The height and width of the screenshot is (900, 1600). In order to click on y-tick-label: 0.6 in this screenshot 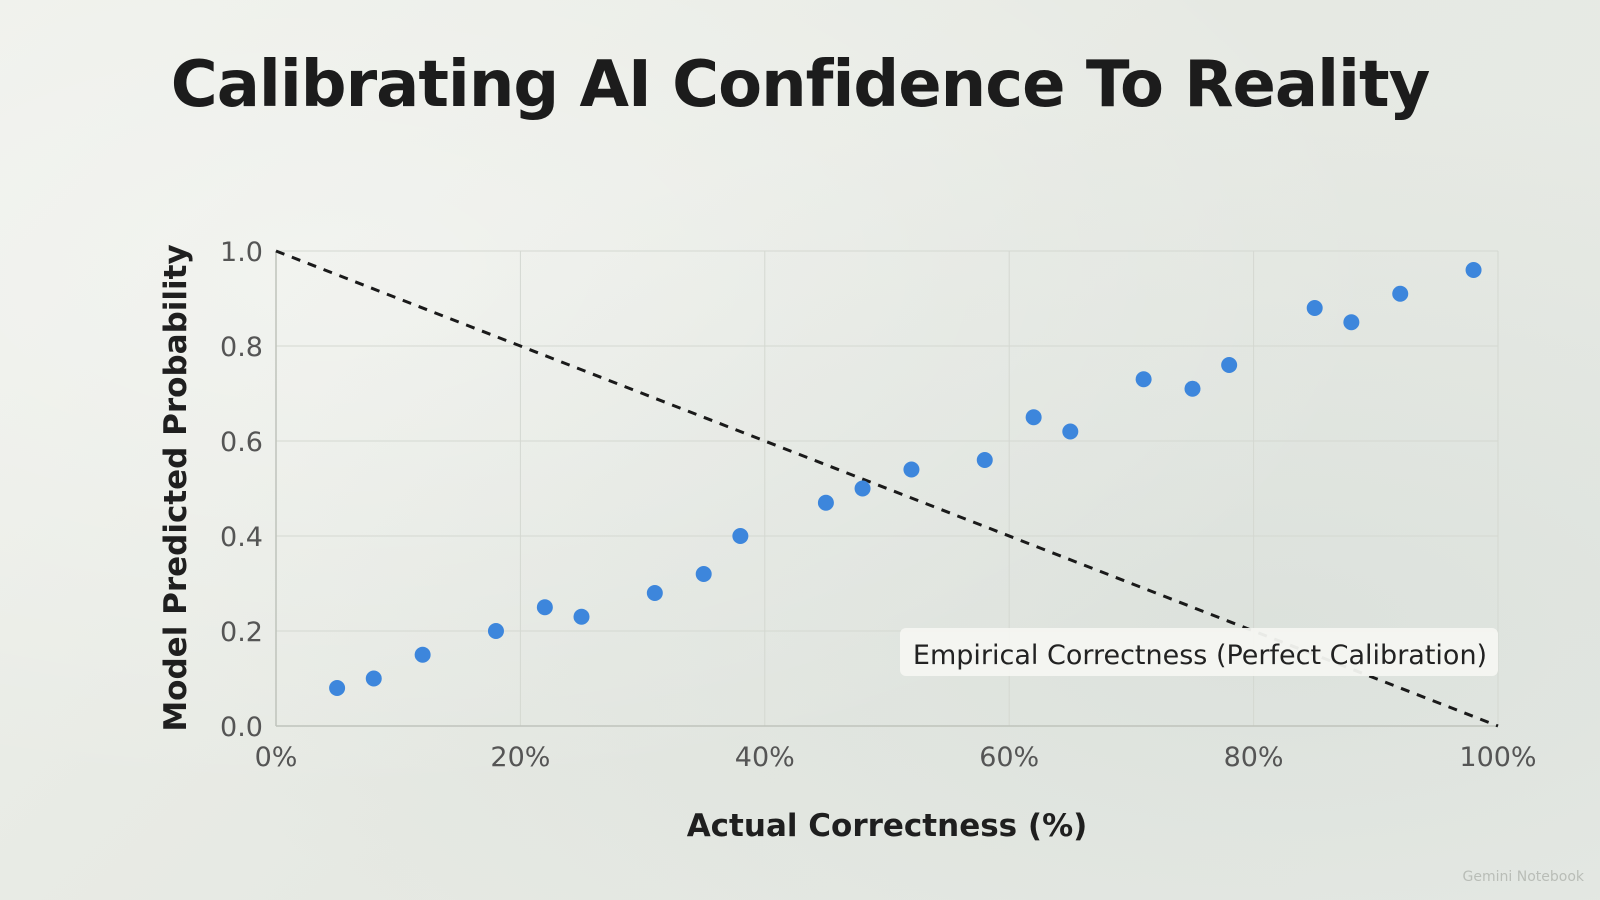, I will do `click(241, 442)`.